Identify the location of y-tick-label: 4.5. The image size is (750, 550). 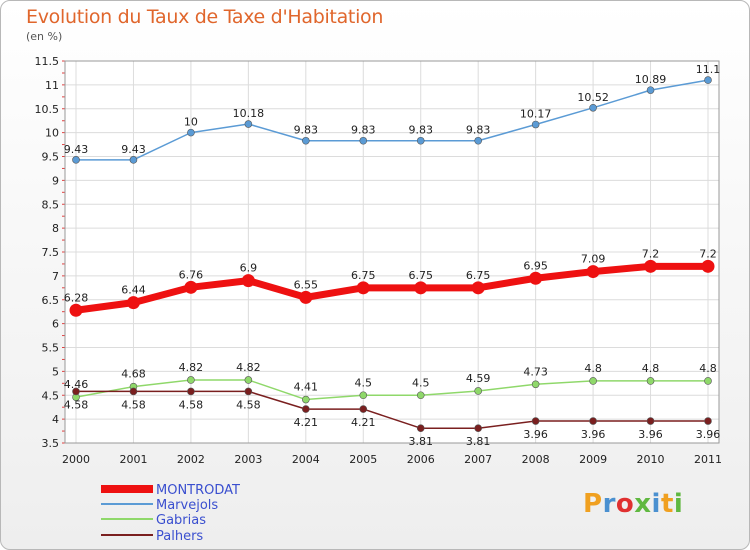
(51, 395).